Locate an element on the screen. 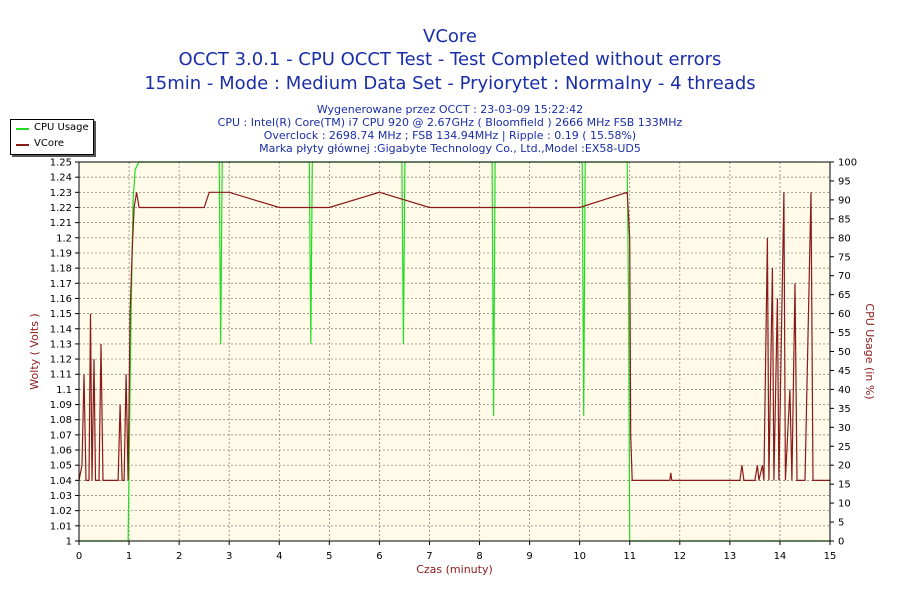 This screenshot has height=600, width=900. y-right-tick-label: 15 is located at coordinates (844, 485).